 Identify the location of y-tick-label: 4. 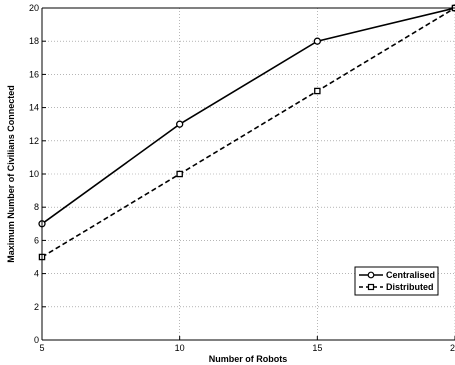
(36, 274).